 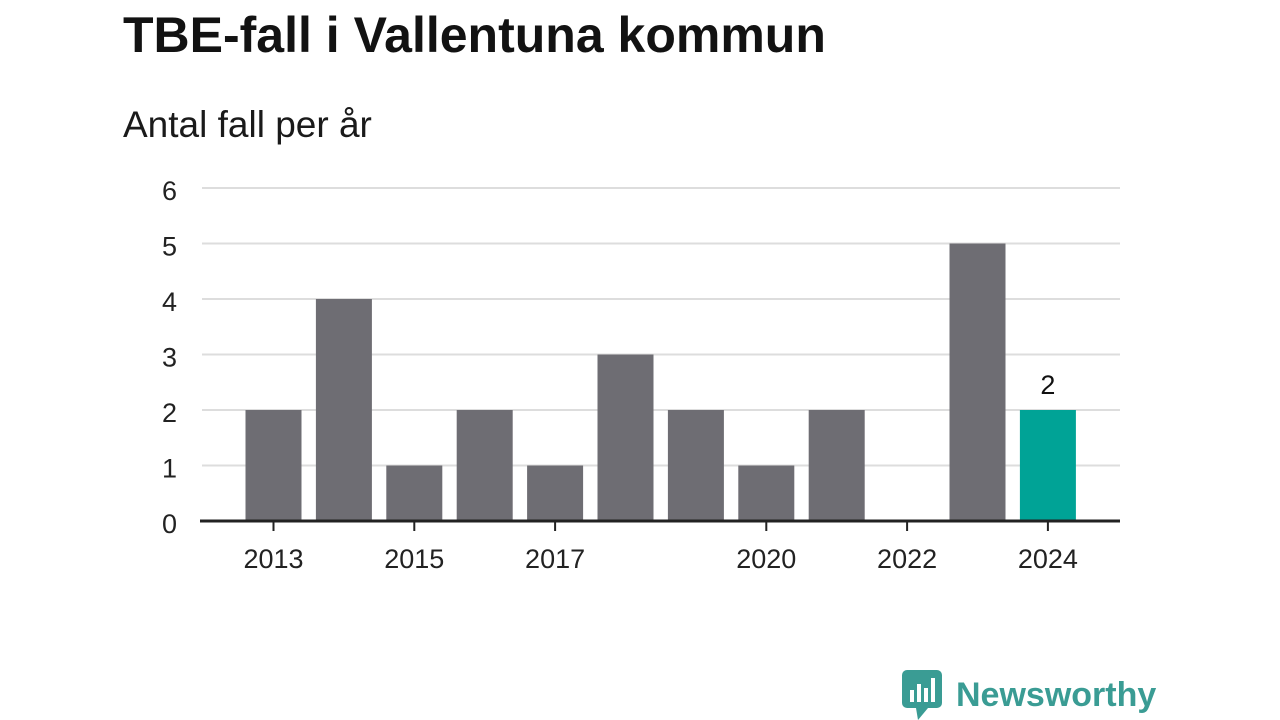 What do you see at coordinates (169, 469) in the screenshot?
I see `y-tick-label: 1` at bounding box center [169, 469].